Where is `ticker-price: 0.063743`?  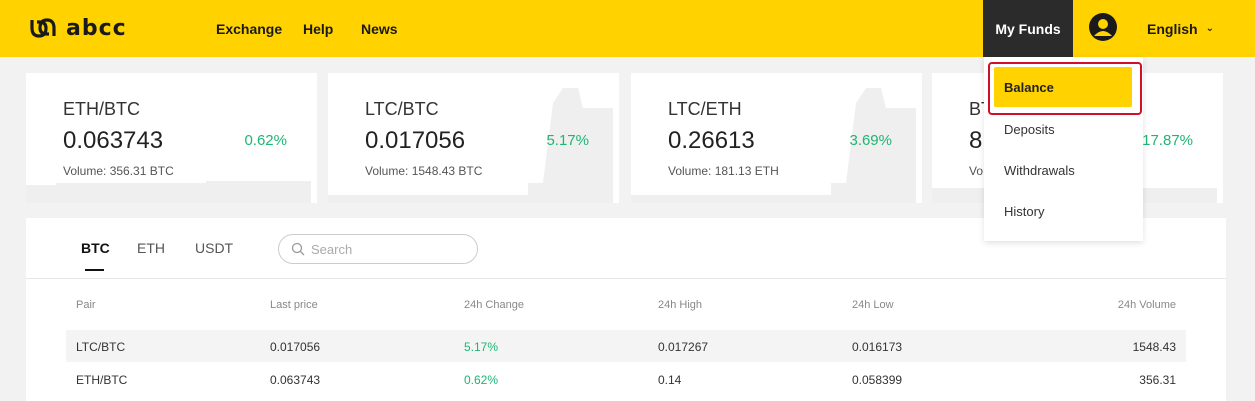
ticker-price: 0.063743 is located at coordinates (113, 140).